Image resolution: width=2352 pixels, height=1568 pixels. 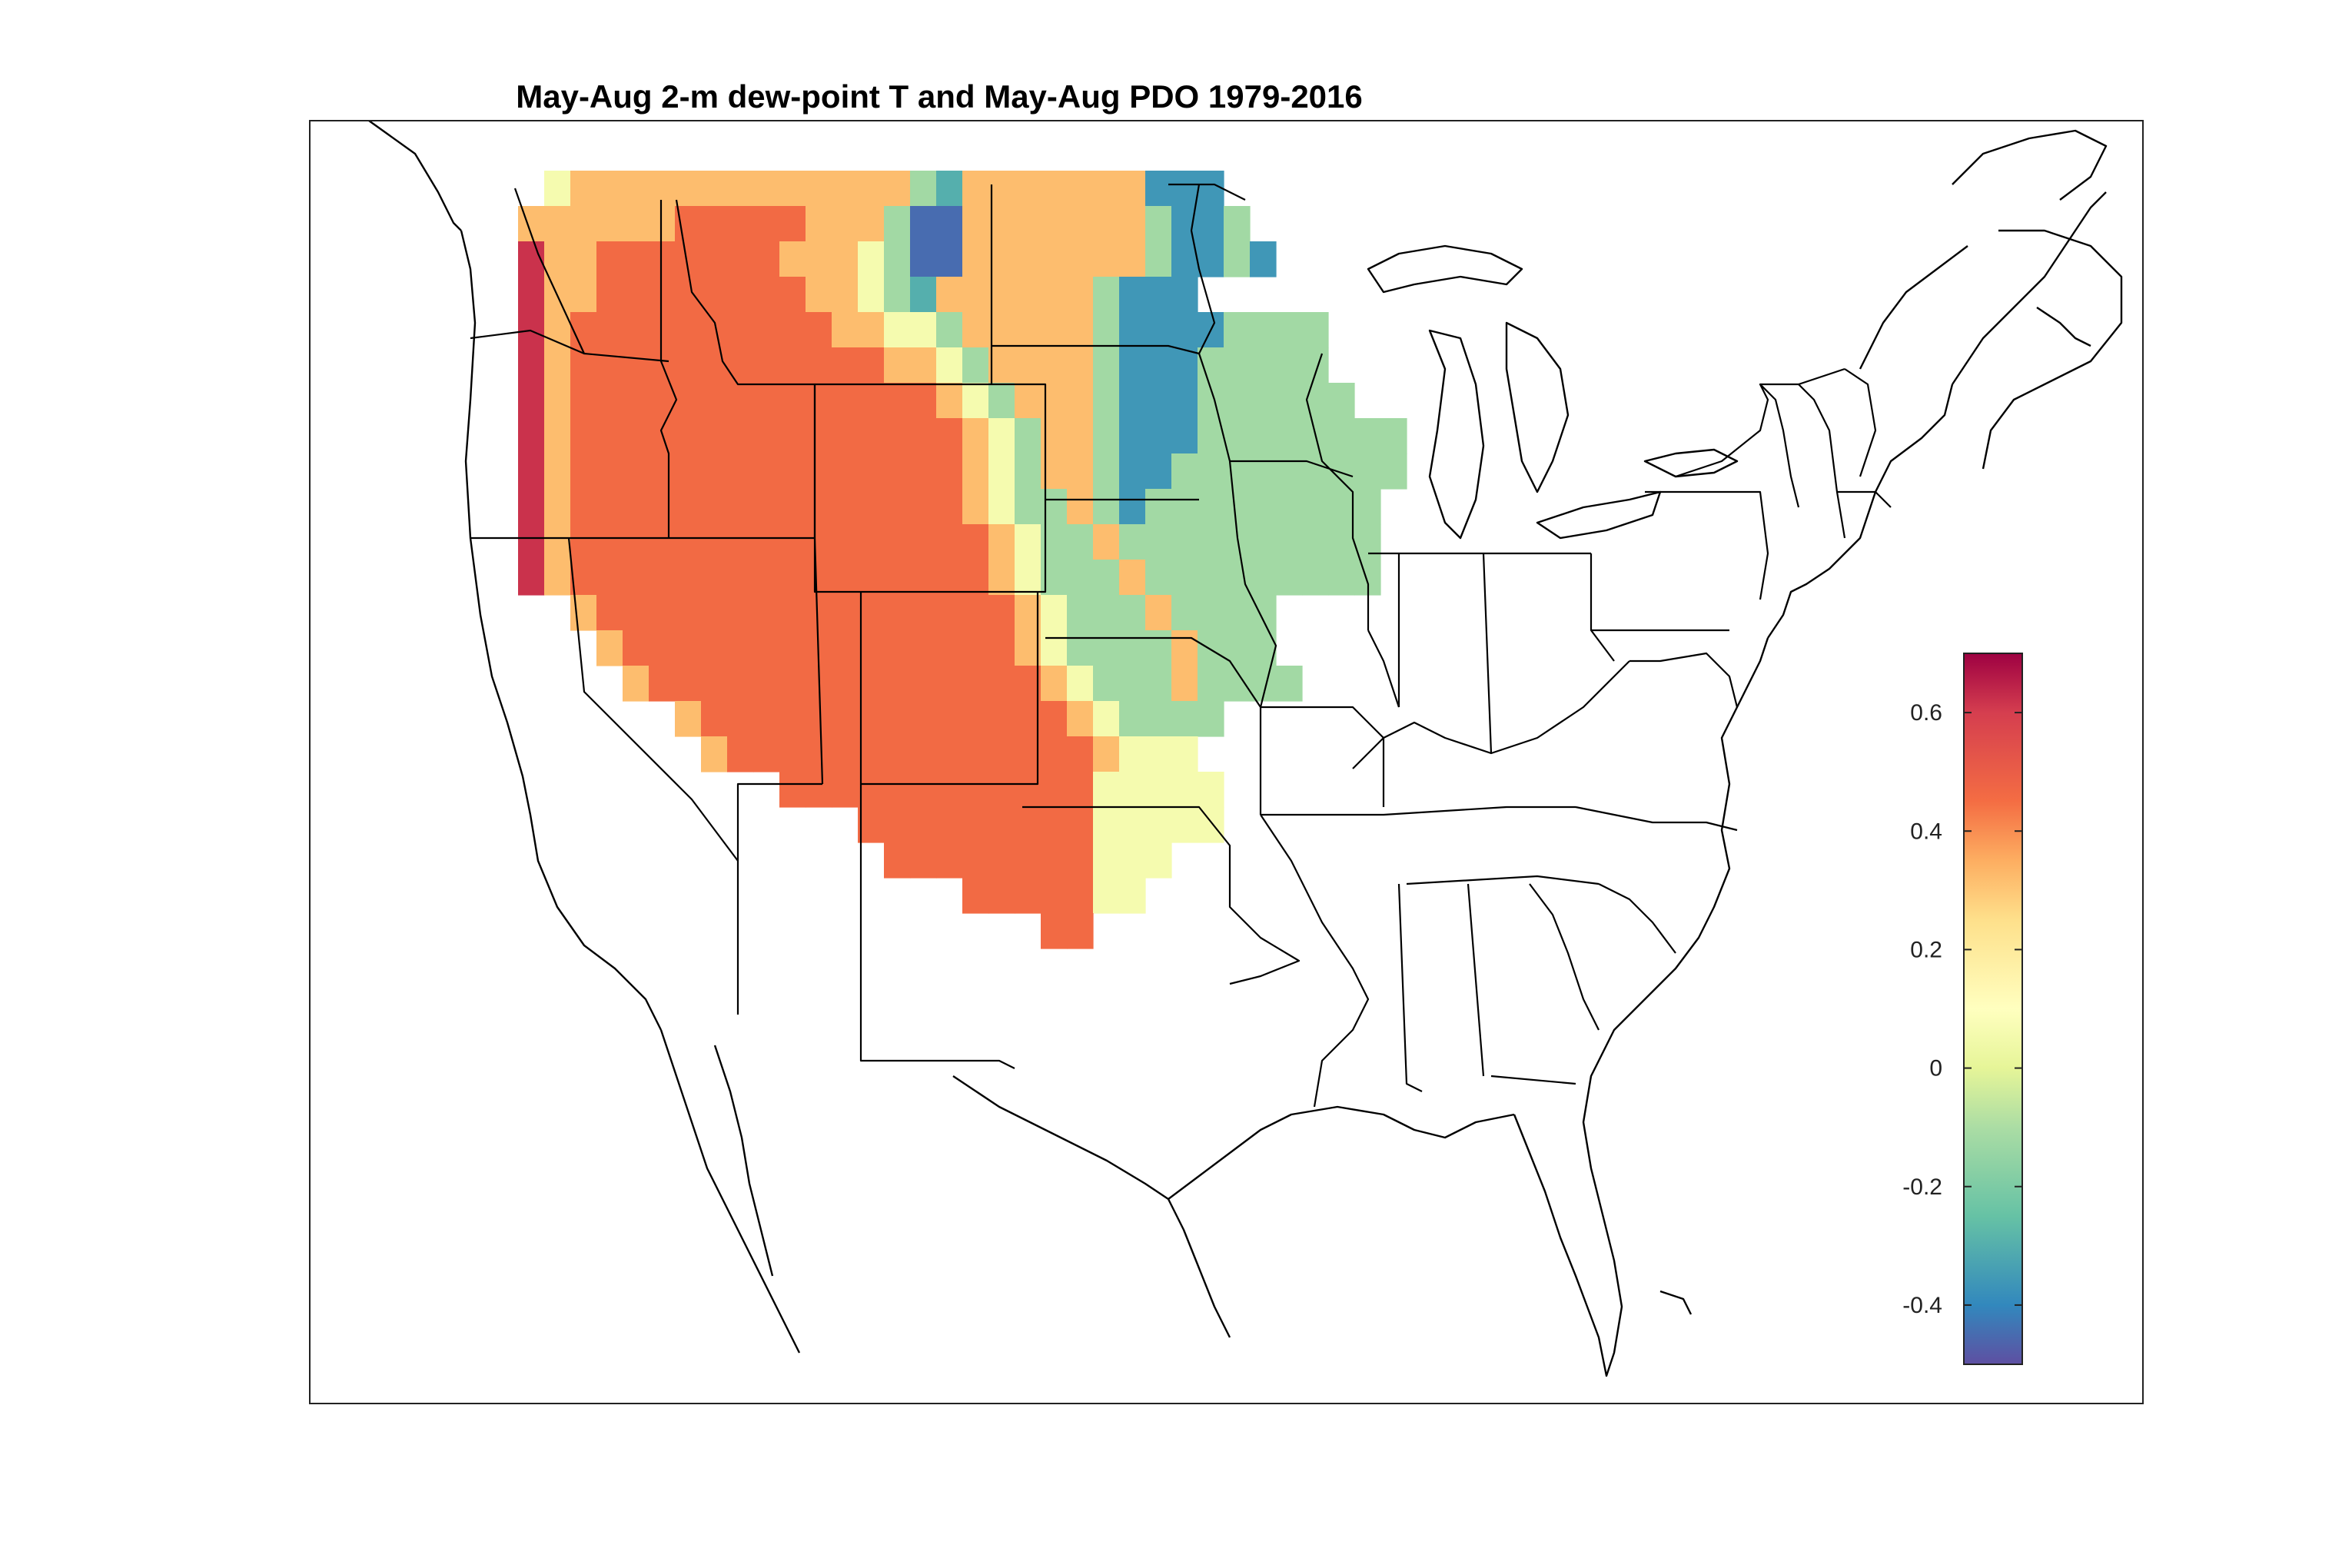 I want to click on colorbar-tick-label: 0.2, so click(x=1926, y=949).